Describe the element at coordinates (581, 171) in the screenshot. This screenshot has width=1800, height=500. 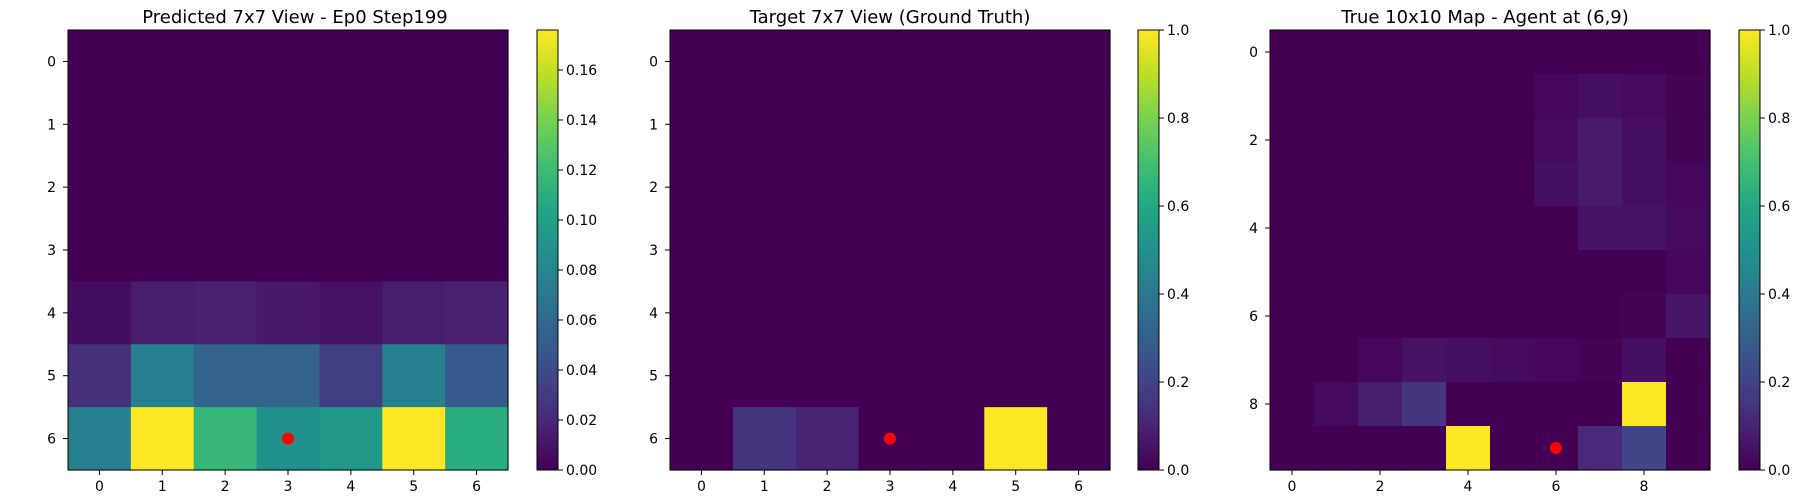
I see `colorbar-tick-label: 0.12` at that location.